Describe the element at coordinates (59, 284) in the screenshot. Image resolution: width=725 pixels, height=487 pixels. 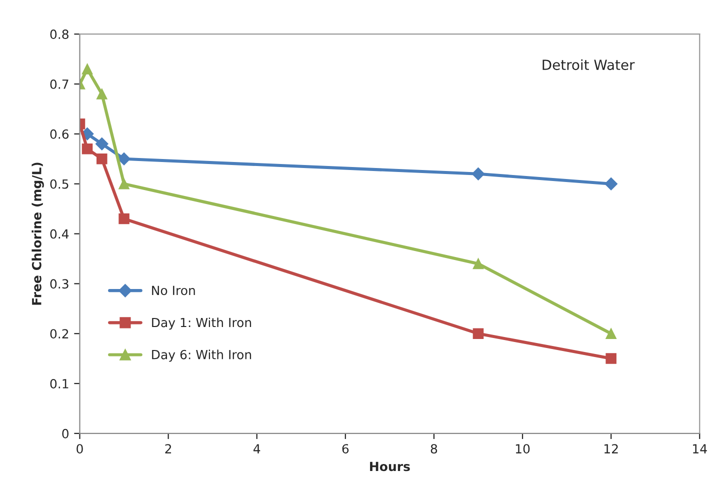
I see `y-tick-label: 0.3` at that location.